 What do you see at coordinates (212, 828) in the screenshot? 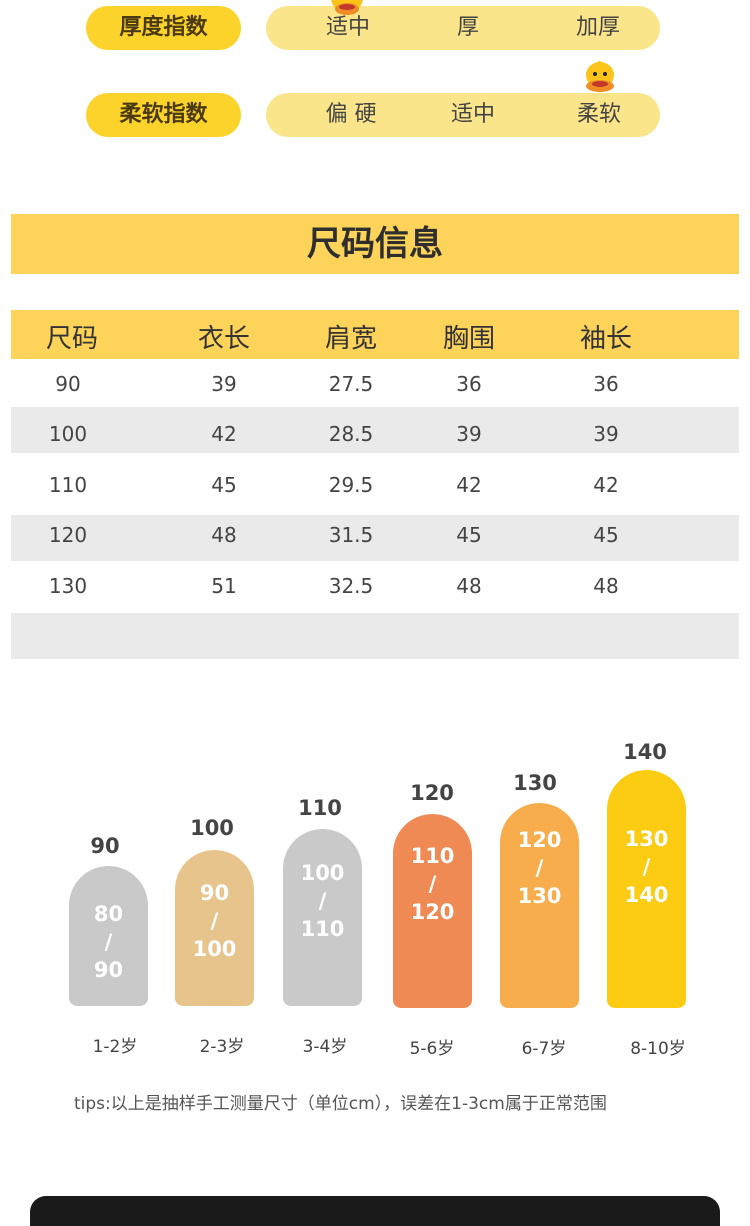
I see `height-label: 100` at bounding box center [212, 828].